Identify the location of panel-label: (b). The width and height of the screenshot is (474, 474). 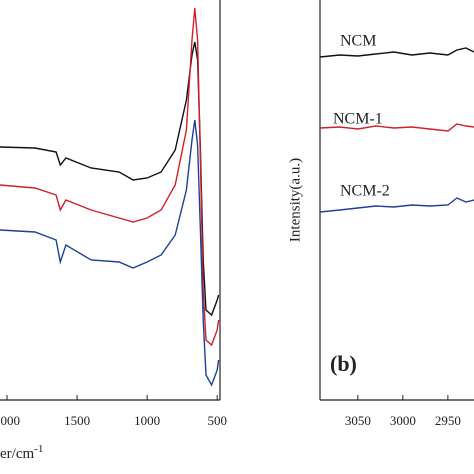
(343, 363).